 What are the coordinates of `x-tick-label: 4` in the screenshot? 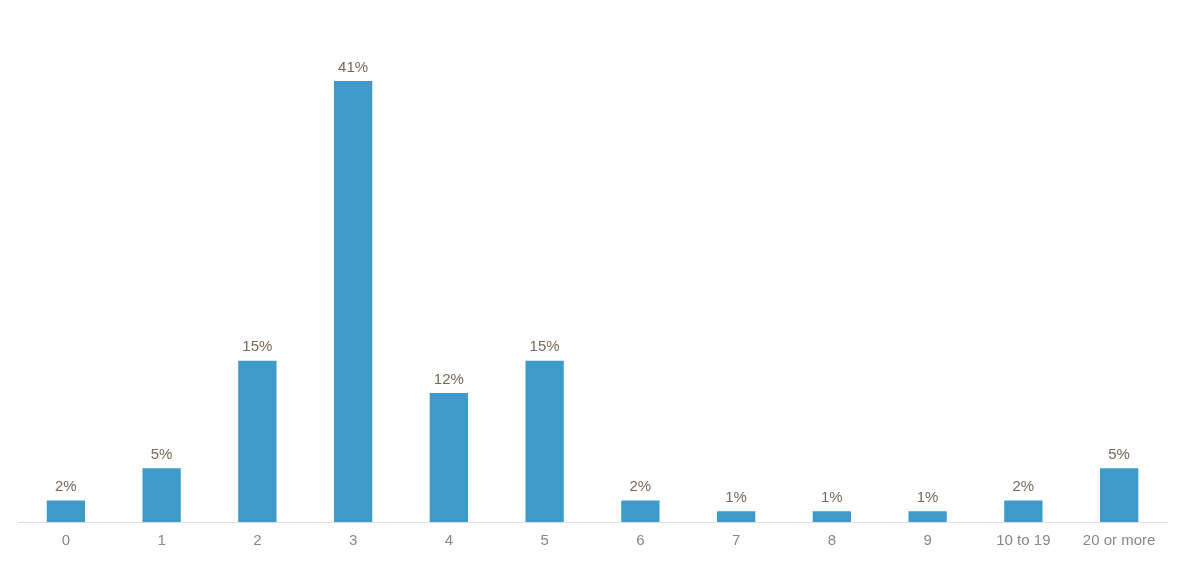 It's located at (449, 540).